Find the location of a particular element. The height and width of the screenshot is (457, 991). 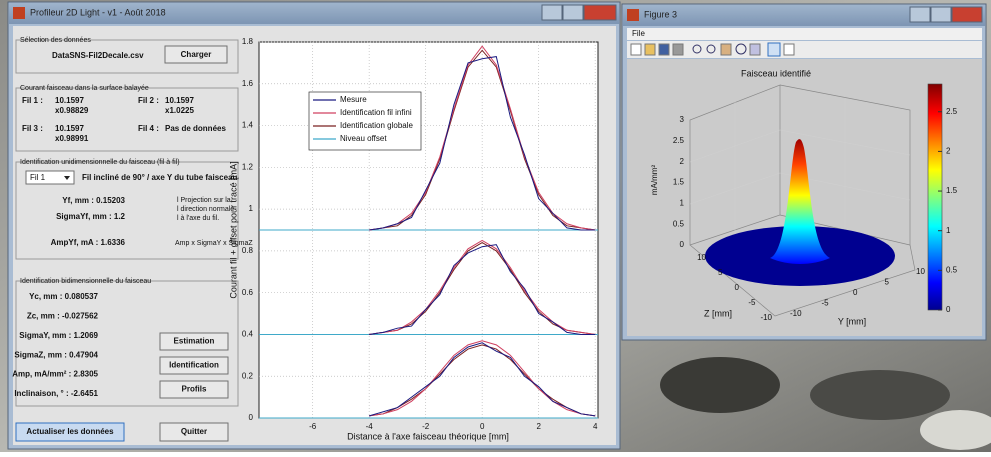

y-tick-label: -5 is located at coordinates (826, 303).